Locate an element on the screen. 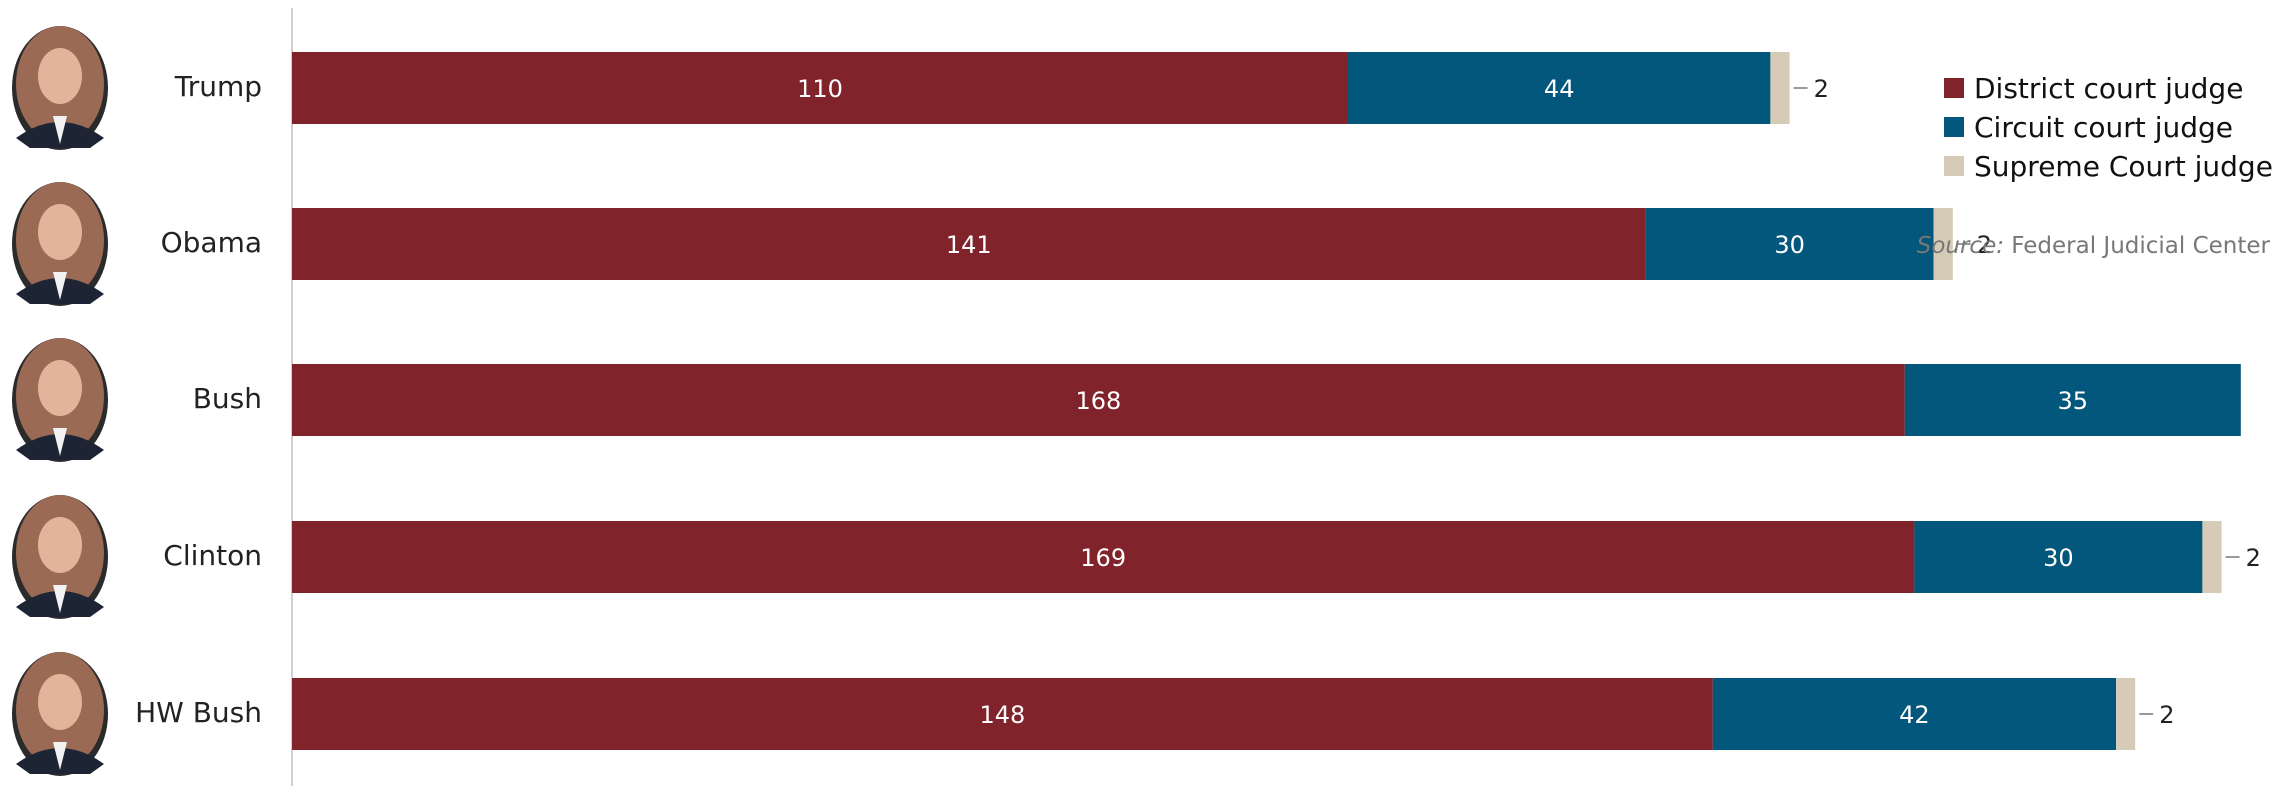 The image size is (2288, 786). legend-label-supreme: Supreme Court judge is located at coordinates (2123, 166).